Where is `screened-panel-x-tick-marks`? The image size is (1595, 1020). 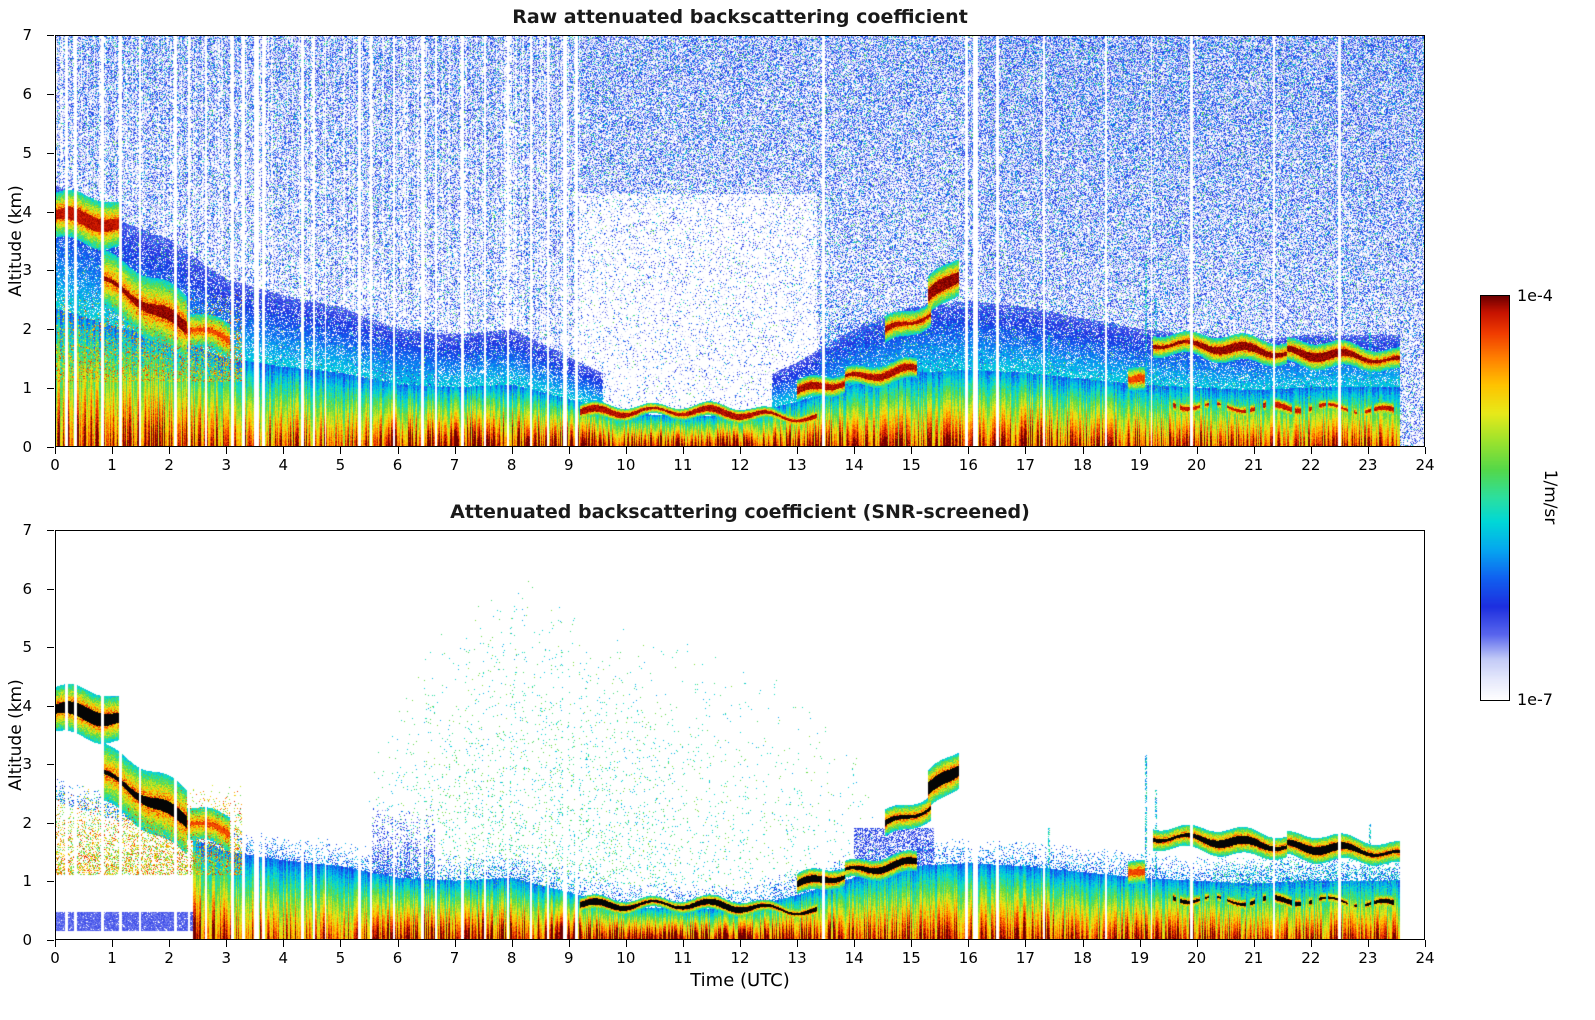
screened-panel-x-tick-marks is located at coordinates (740, 944).